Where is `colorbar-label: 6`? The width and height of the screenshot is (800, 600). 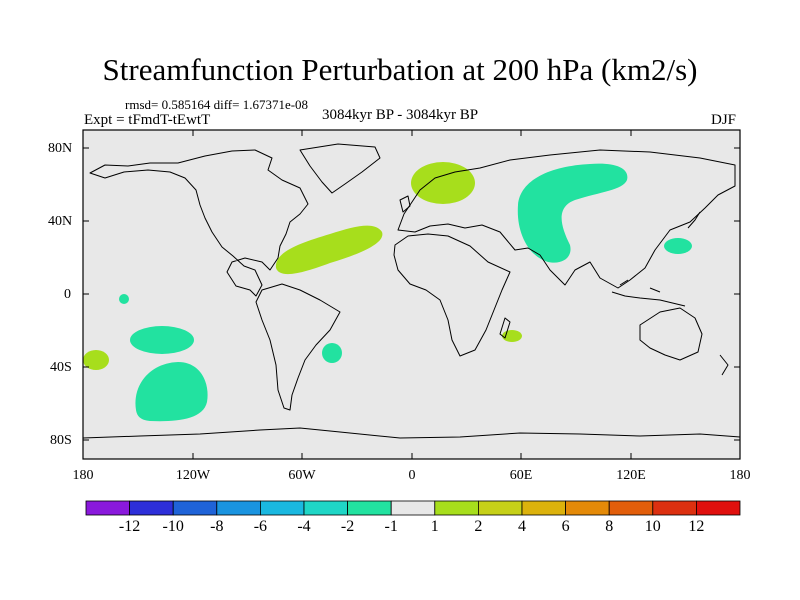 colorbar-label: 6 is located at coordinates (565, 526).